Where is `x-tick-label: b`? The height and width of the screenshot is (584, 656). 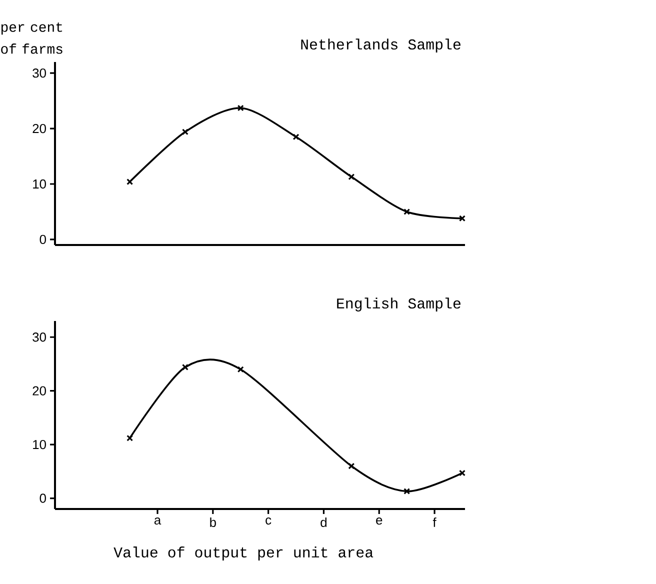
x-tick-label: b is located at coordinates (213, 523).